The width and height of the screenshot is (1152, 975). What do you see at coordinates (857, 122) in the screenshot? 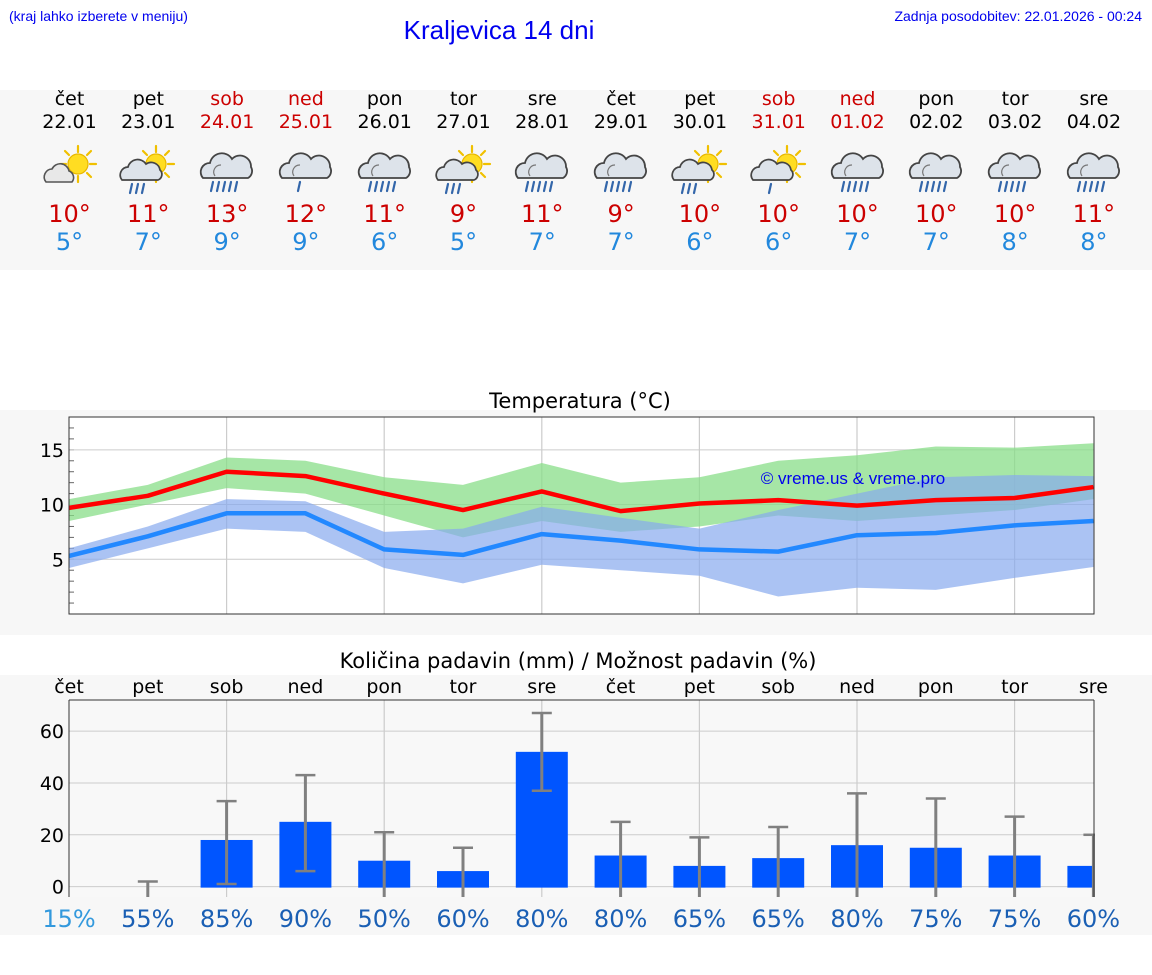
I see `day-date: 01.02` at bounding box center [857, 122].